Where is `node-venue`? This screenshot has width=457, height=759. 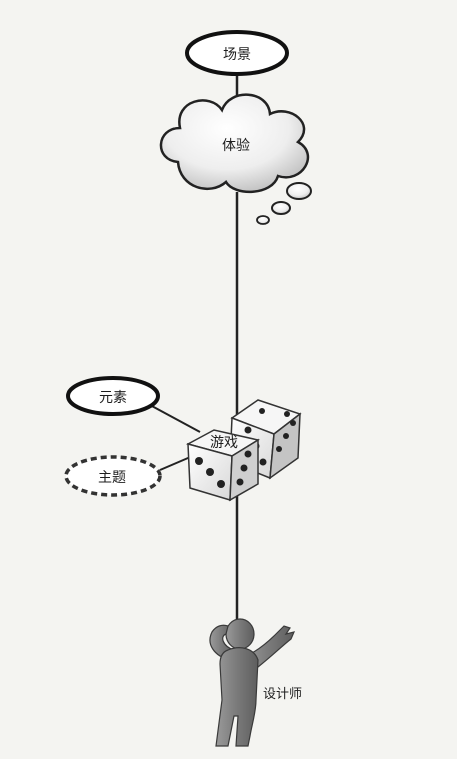
node-venue is located at coordinates (237, 53).